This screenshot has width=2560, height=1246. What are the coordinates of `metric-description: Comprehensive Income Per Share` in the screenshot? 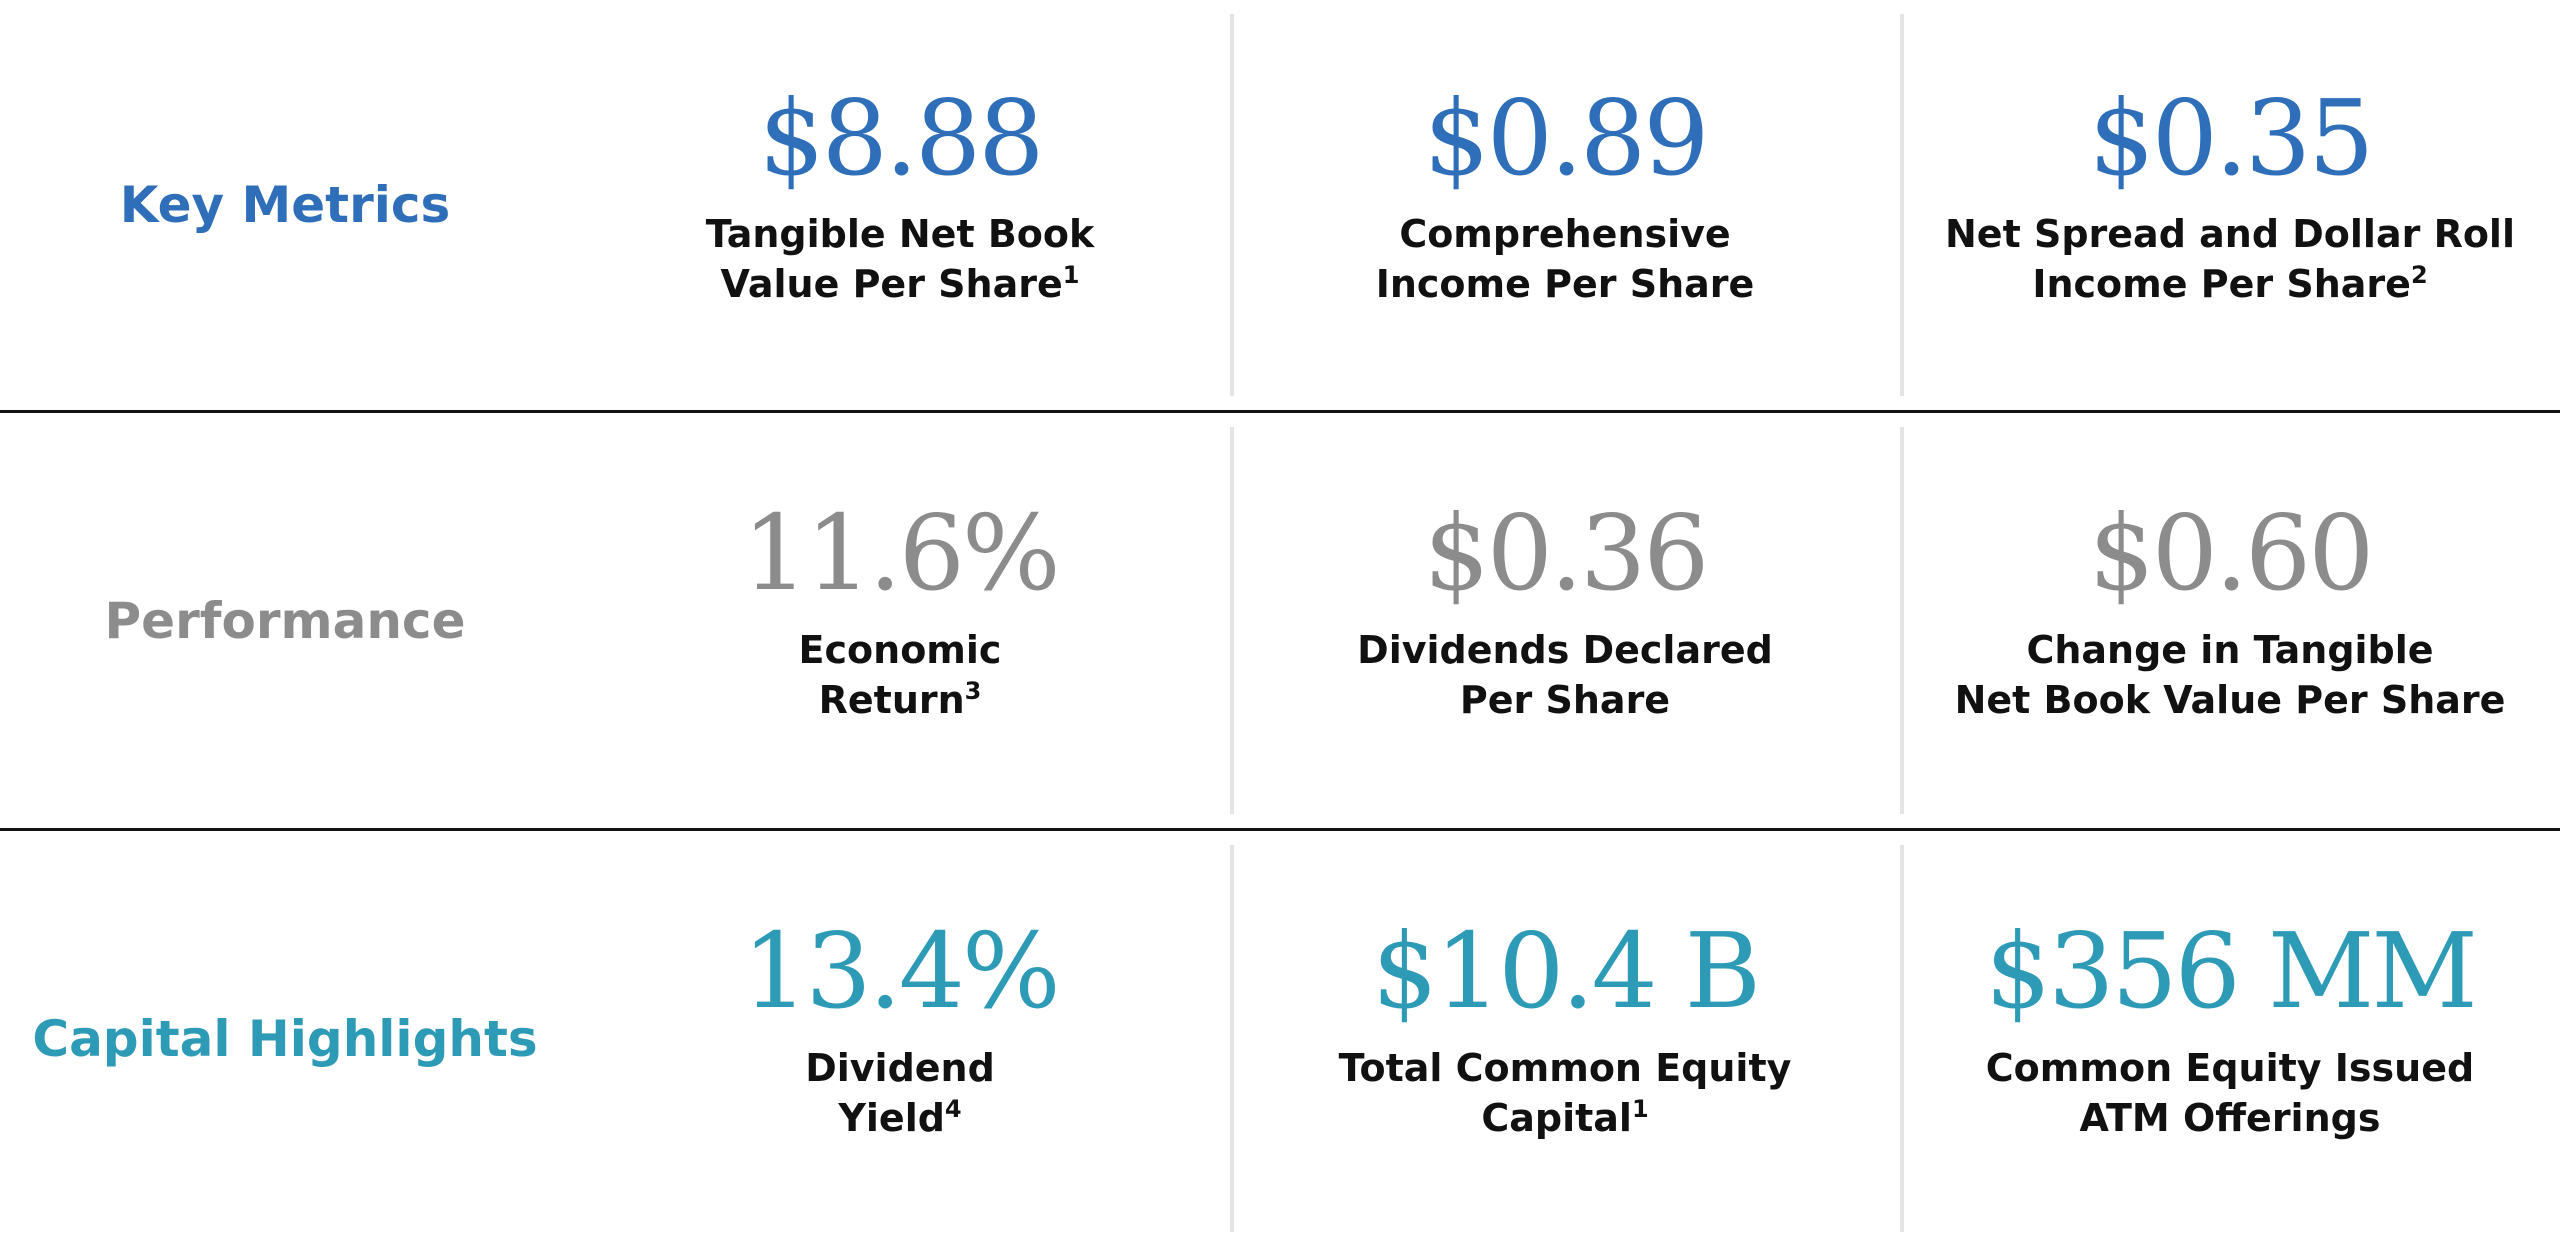 It's located at (1565, 259).